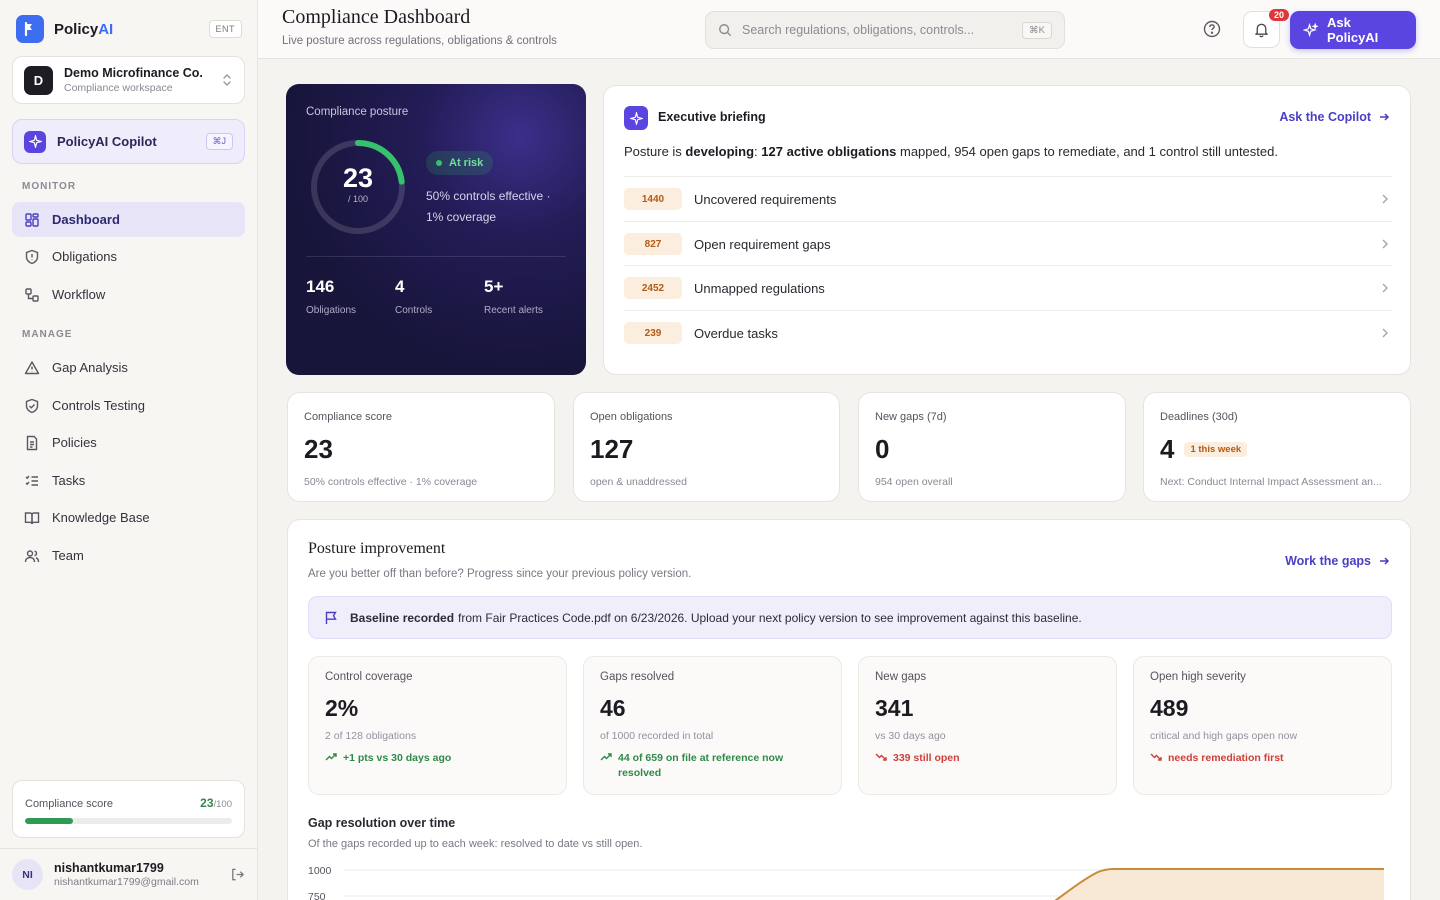  What do you see at coordinates (736, 333) in the screenshot?
I see `briefing-item-label: Overdue tasks` at bounding box center [736, 333].